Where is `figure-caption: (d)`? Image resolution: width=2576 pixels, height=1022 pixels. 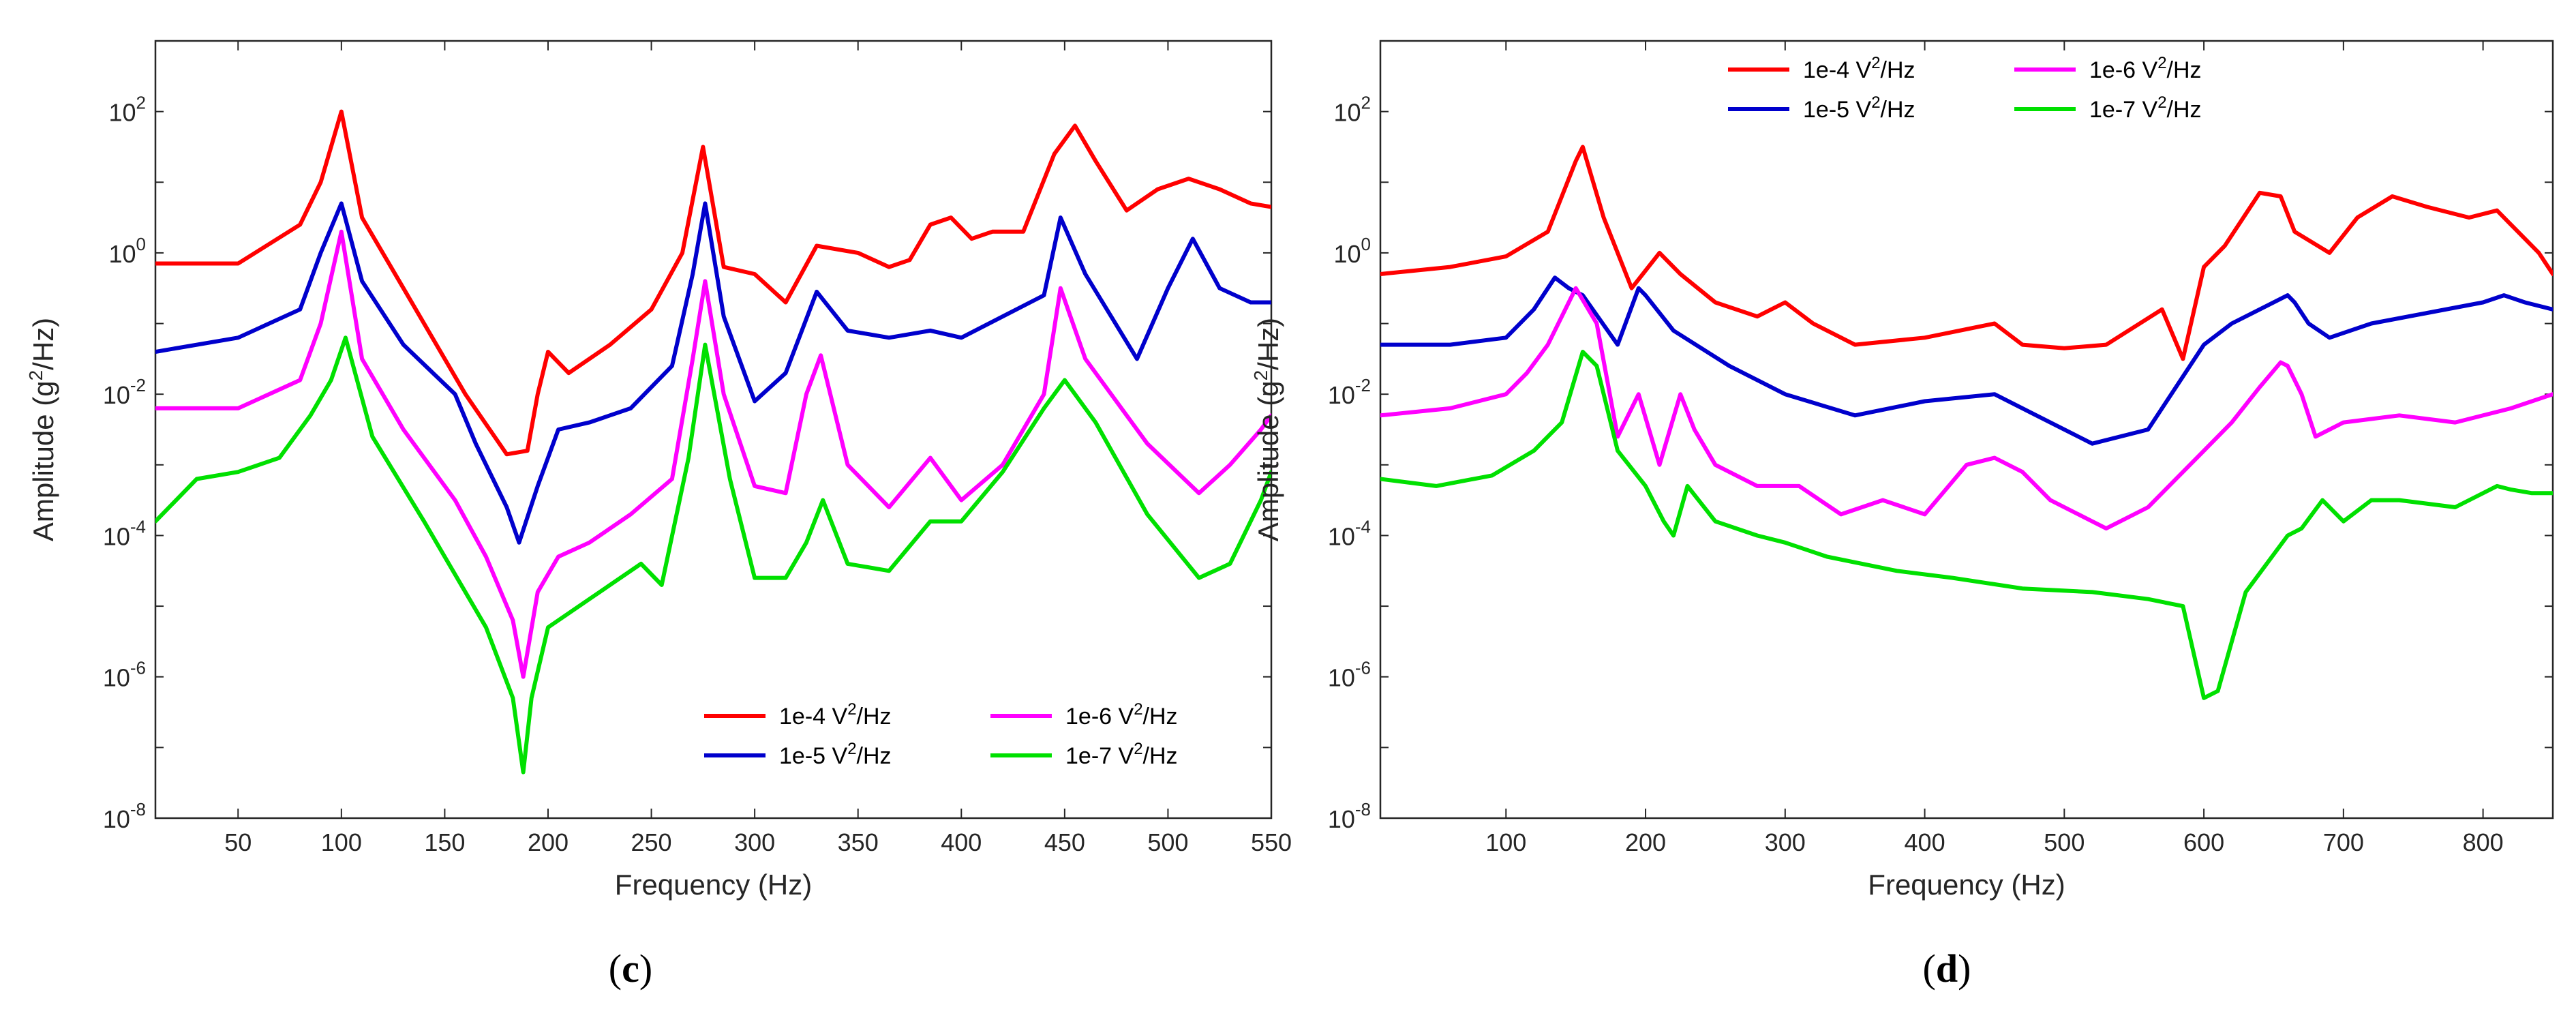 figure-caption: (d) is located at coordinates (1947, 968).